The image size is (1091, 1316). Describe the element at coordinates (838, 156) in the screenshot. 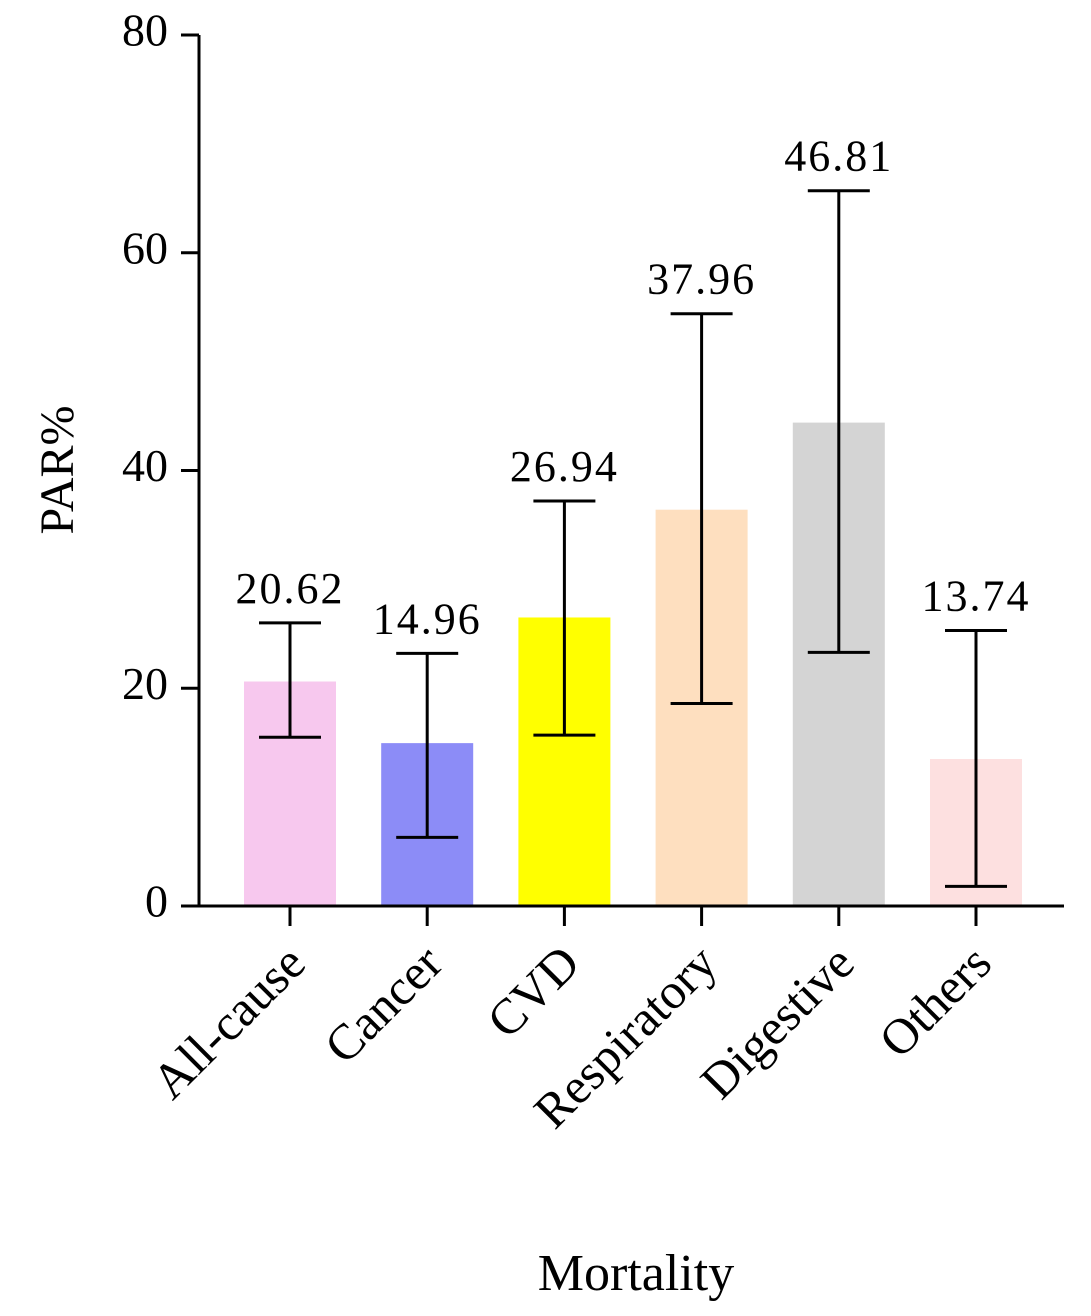

I see `data-label: 46.81` at that location.